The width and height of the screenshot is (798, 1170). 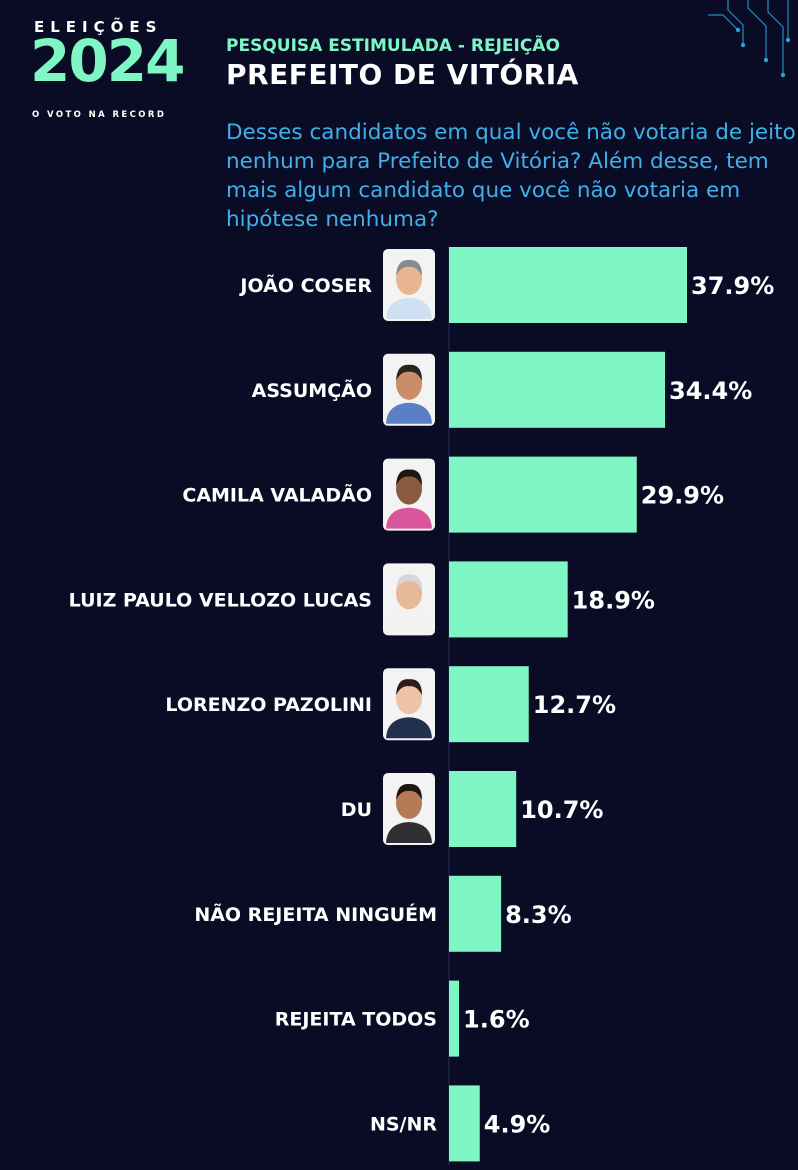 What do you see at coordinates (356, 810) in the screenshot?
I see `category-label-5: DU` at bounding box center [356, 810].